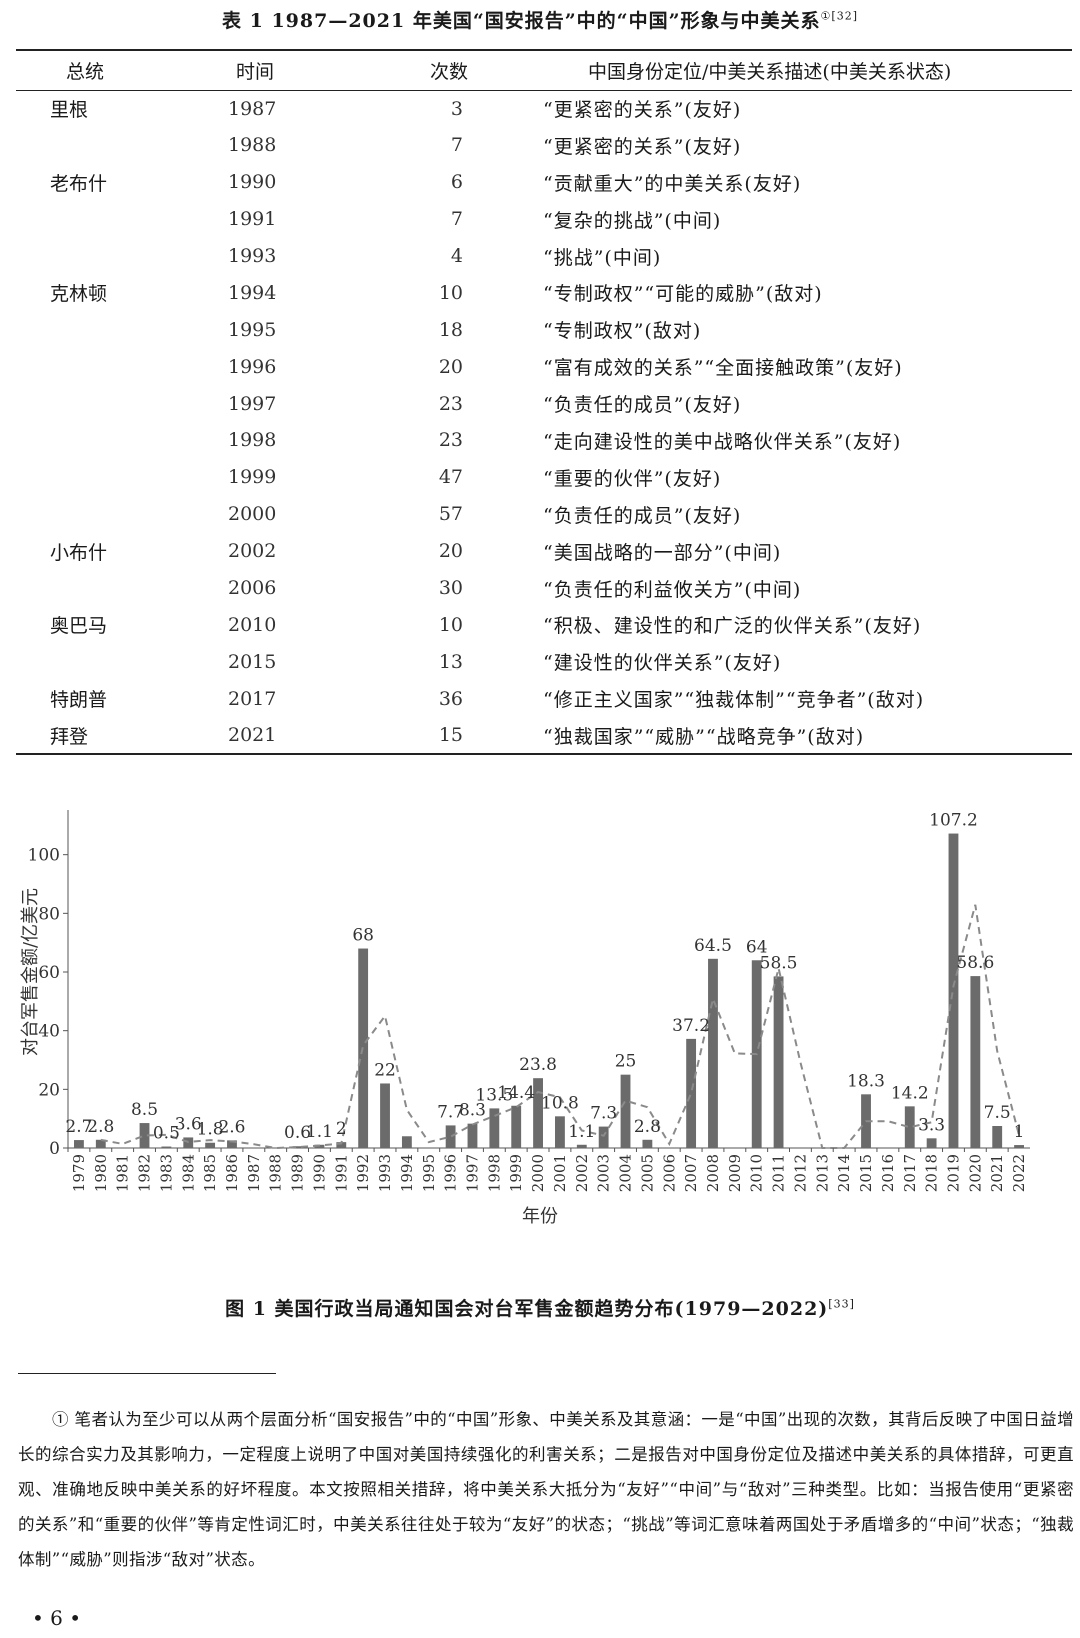  Describe the element at coordinates (997, 1173) in the screenshot. I see `x-tick-label: 2021` at that location.